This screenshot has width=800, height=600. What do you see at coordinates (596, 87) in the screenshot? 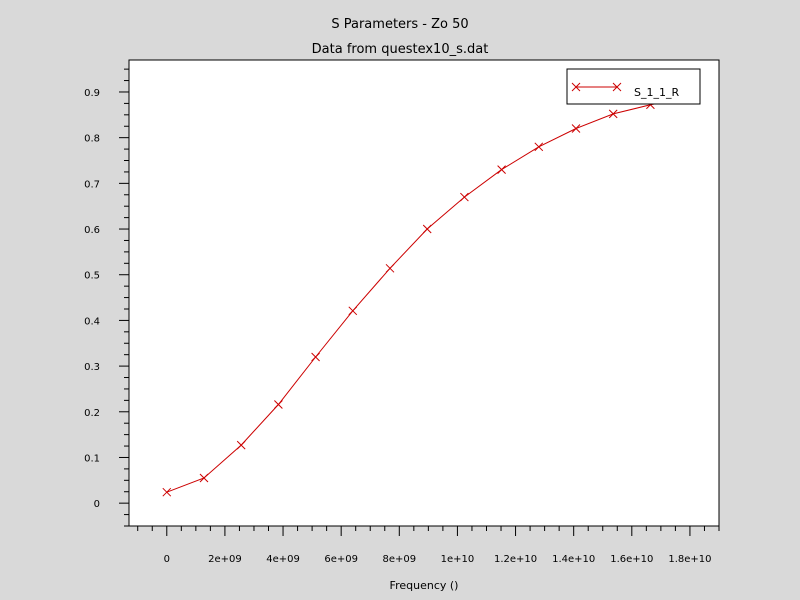
I see `legend-marker-icon` at bounding box center [596, 87].